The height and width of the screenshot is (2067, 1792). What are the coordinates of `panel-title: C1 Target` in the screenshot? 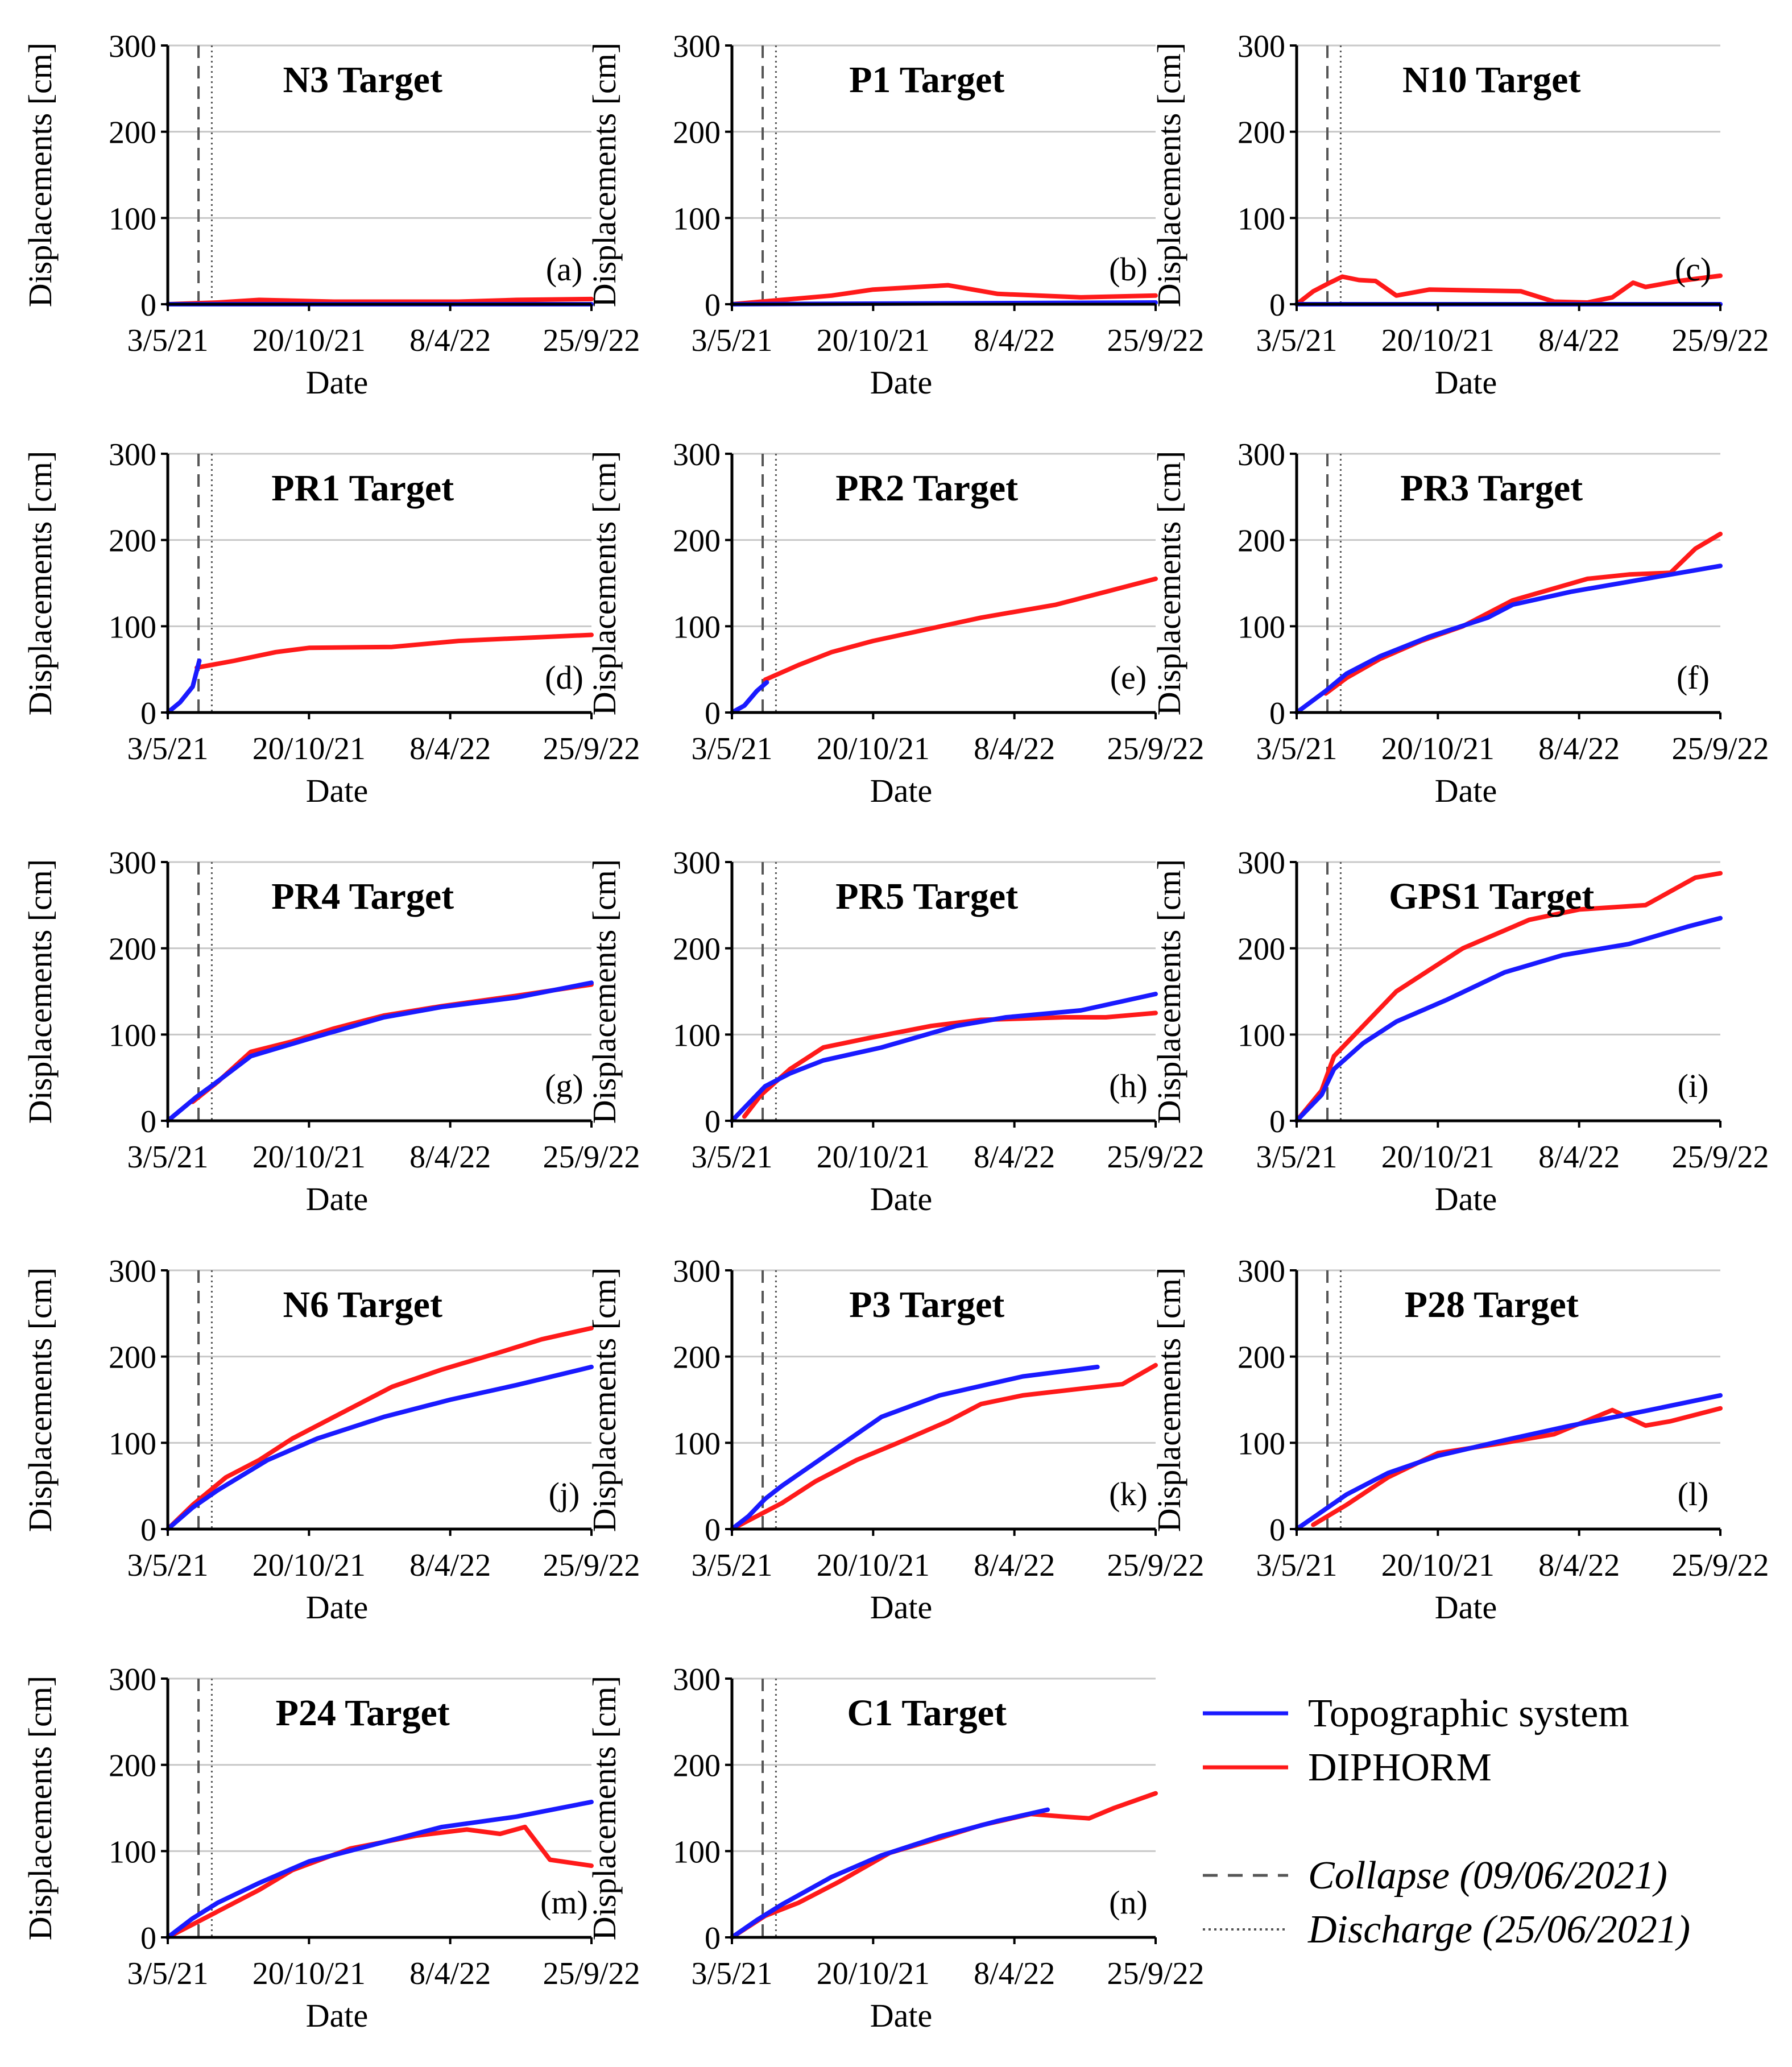 It's located at (927, 1713).